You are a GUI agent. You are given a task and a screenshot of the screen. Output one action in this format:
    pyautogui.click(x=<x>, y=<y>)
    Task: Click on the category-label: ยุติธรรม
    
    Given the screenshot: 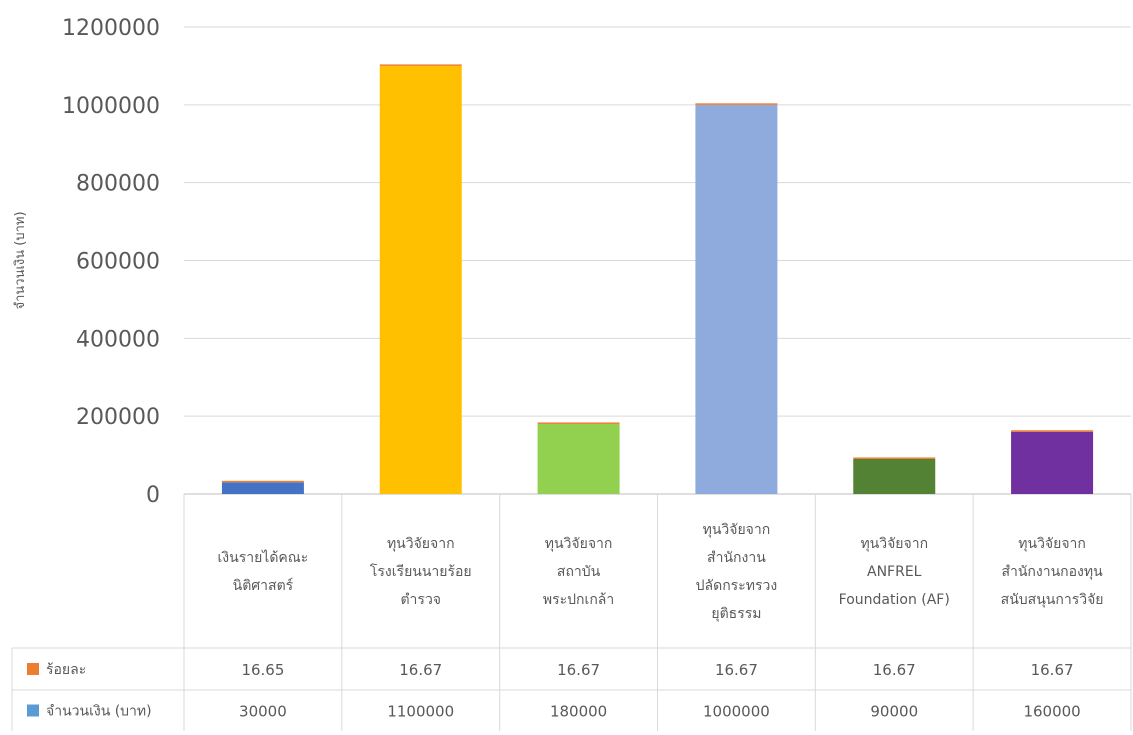 What is the action you would take?
    pyautogui.click(x=736, y=614)
    